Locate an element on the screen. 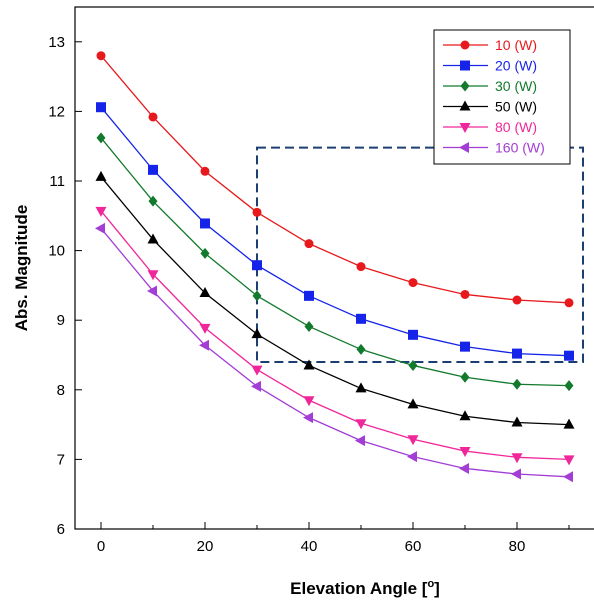  y-tick-label: 9 is located at coordinates (61, 320).